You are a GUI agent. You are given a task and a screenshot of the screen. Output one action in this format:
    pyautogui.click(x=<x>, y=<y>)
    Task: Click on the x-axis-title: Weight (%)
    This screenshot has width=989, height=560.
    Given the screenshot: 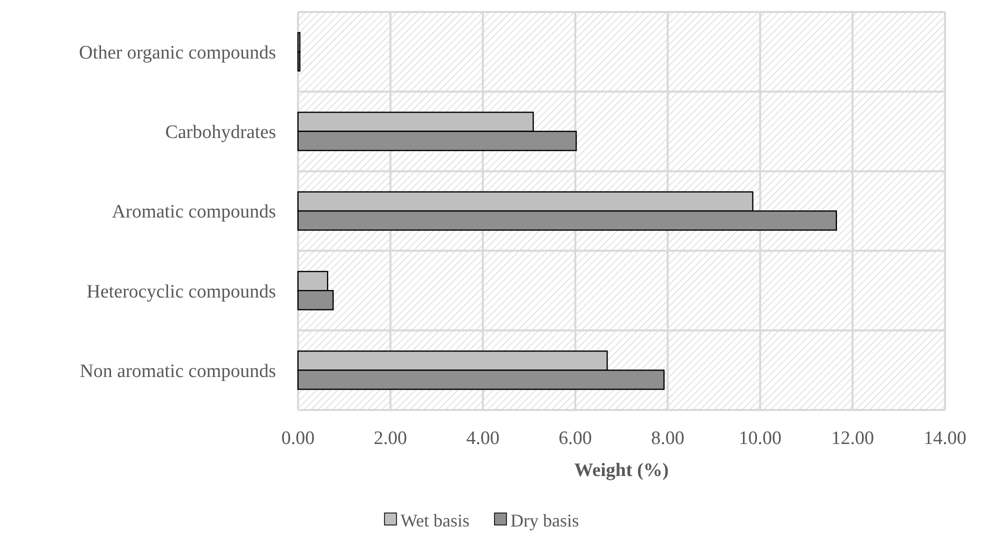 What is the action you would take?
    pyautogui.click(x=621, y=470)
    